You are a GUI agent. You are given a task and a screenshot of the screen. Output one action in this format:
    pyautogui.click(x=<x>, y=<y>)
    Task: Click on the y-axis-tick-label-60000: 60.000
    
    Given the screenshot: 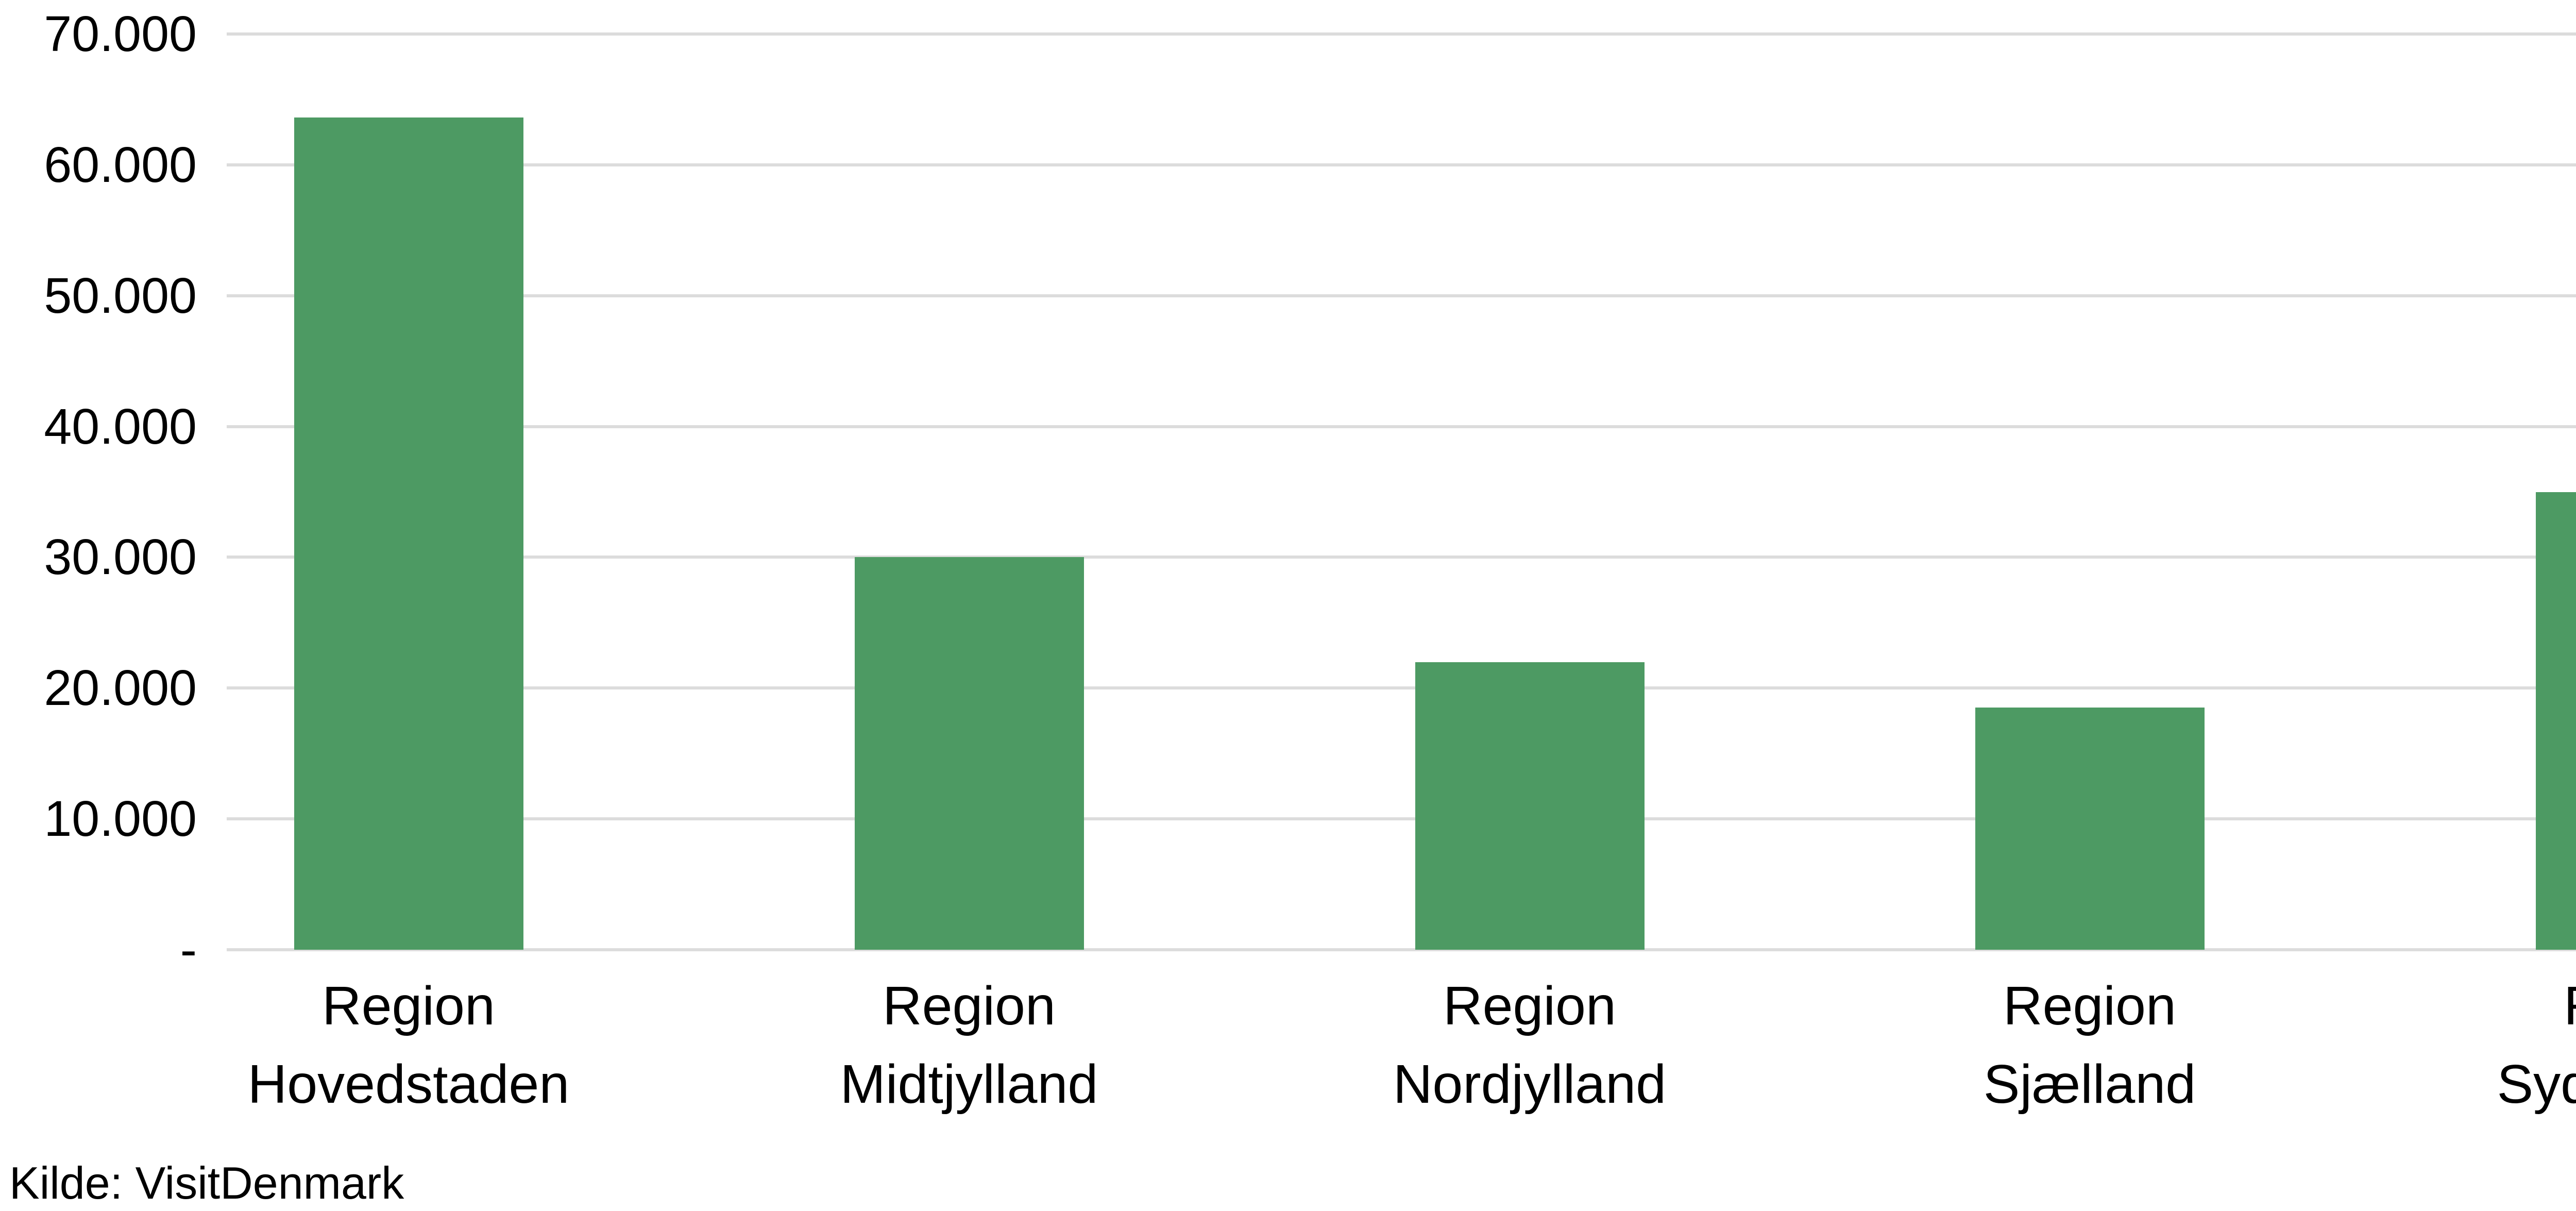 What is the action you would take?
    pyautogui.click(x=120, y=164)
    